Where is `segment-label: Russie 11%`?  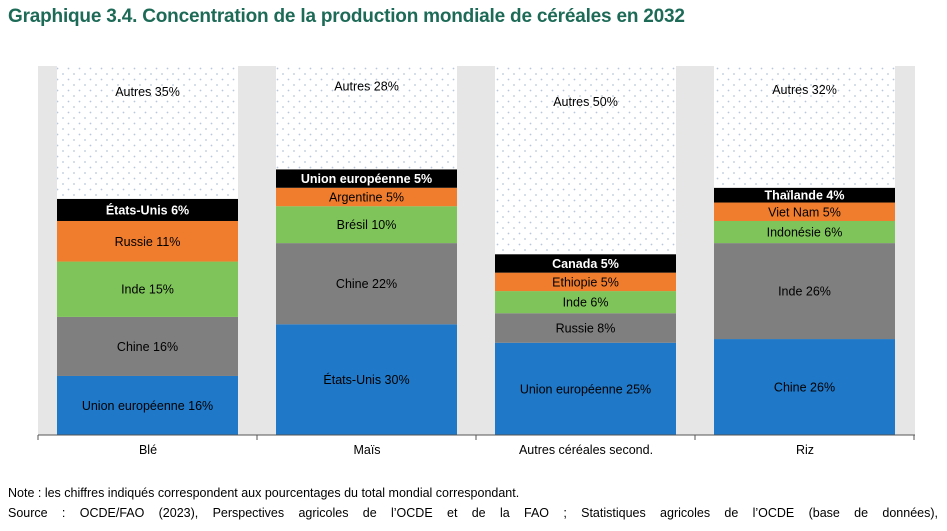
segment-label: Russie 11% is located at coordinates (148, 242).